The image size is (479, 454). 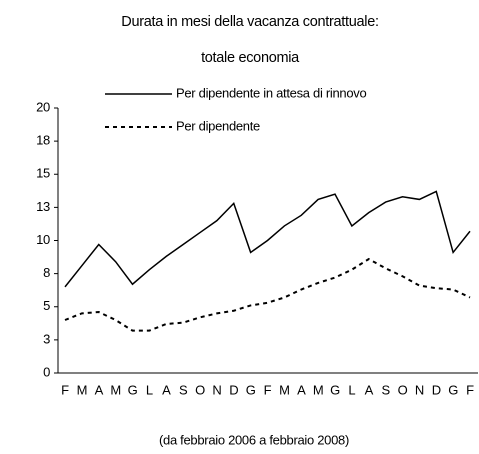 What do you see at coordinates (46, 371) in the screenshot?
I see `y-tick-label: 0` at bounding box center [46, 371].